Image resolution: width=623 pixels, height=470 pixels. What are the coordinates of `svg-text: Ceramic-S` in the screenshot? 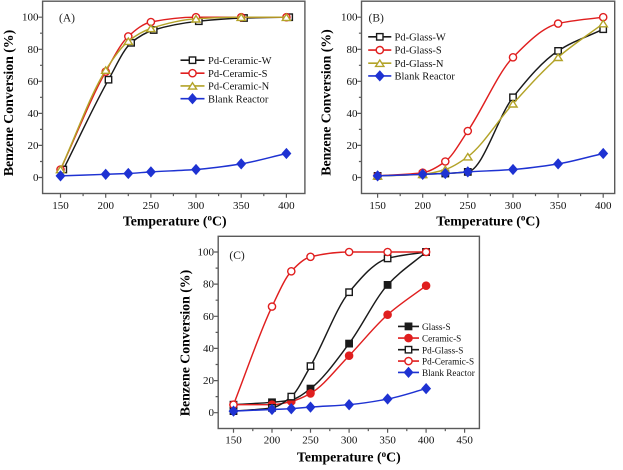 It's located at (441, 339).